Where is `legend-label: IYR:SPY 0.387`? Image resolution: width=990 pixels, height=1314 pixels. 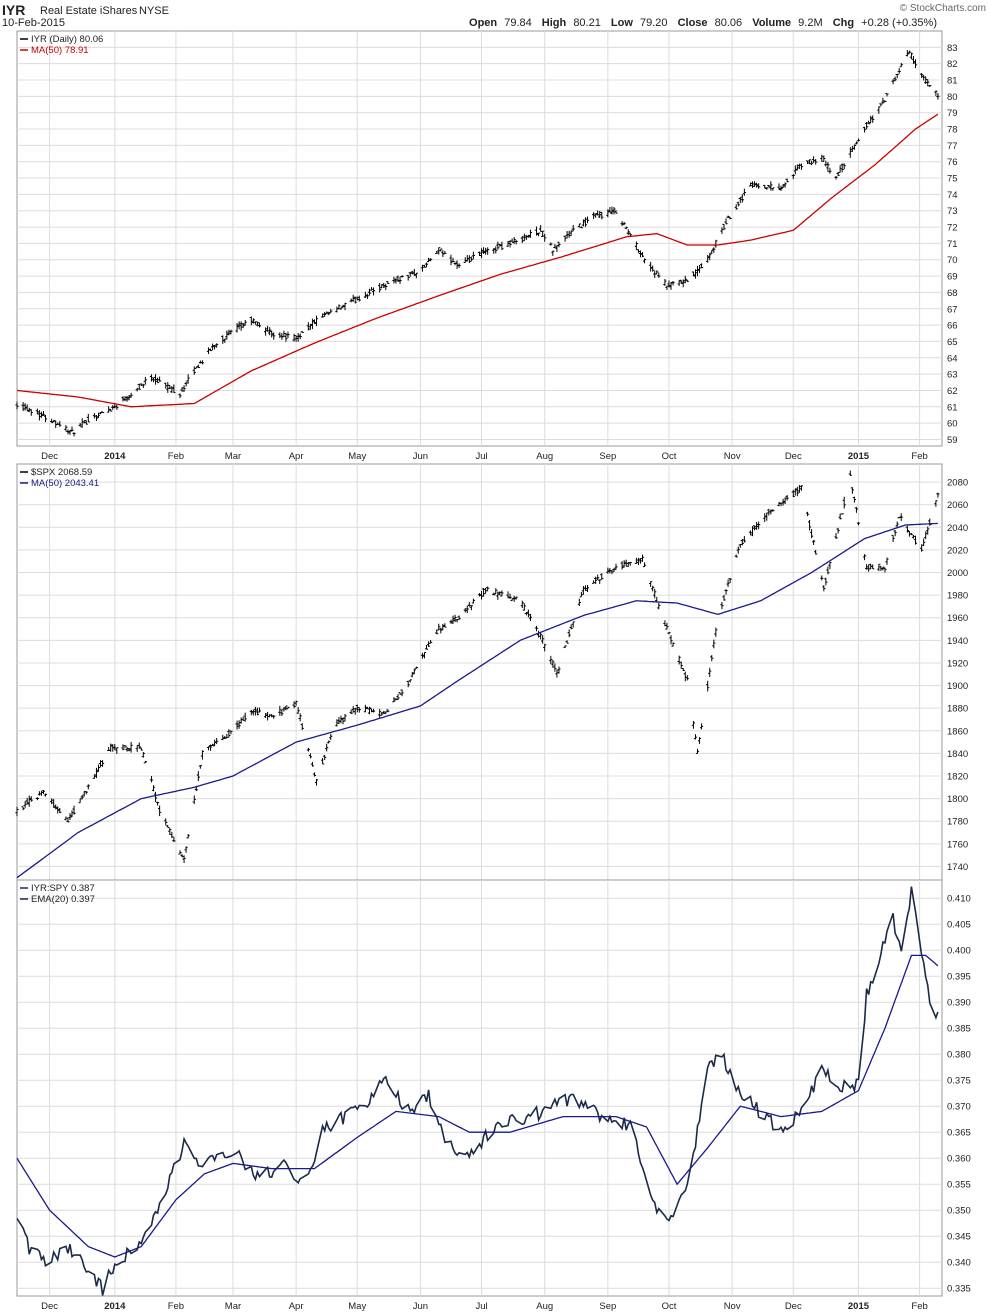
legend-label: IYR:SPY 0.387 is located at coordinates (63, 888).